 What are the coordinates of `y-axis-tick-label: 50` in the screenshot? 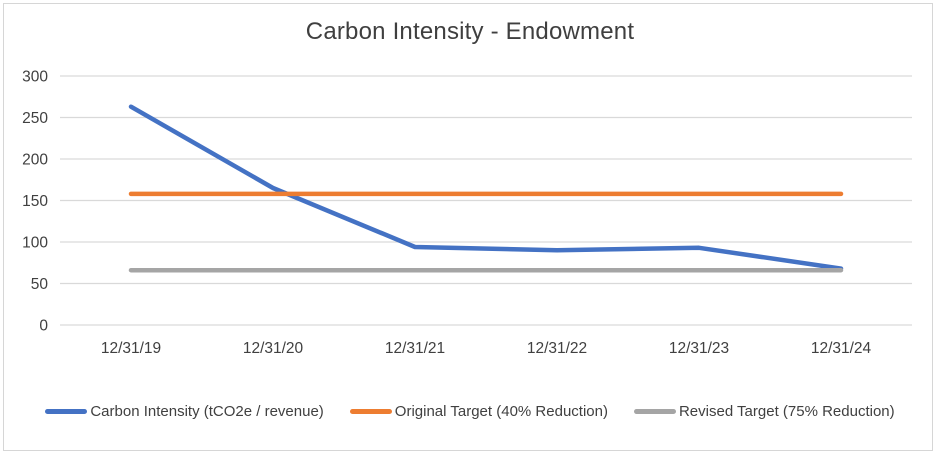 It's located at (40, 284).